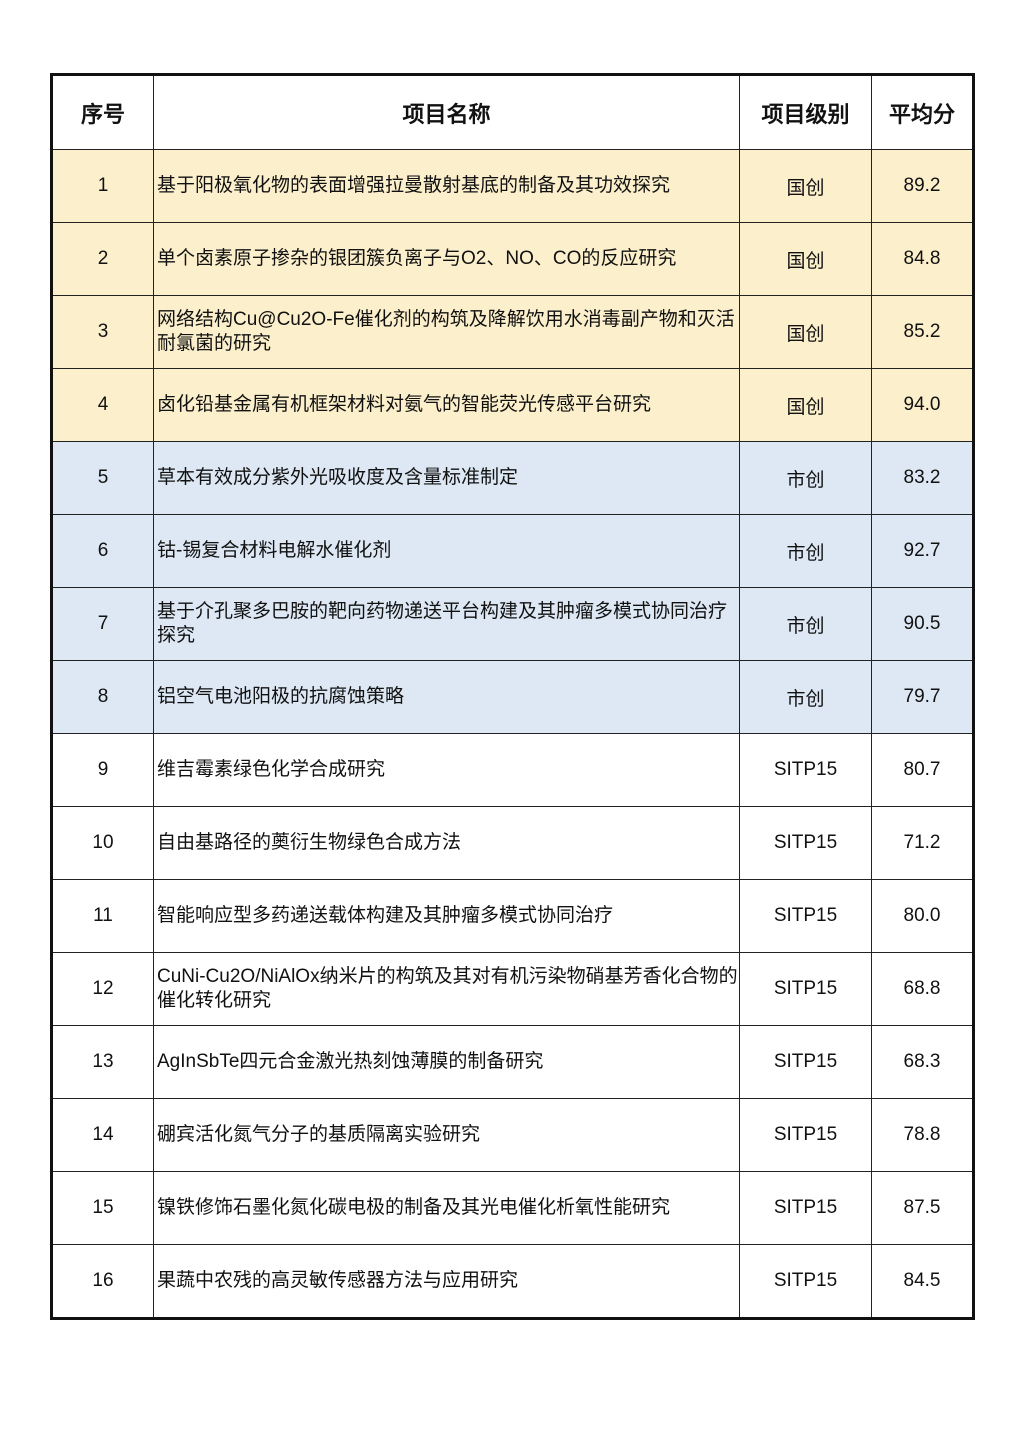  What do you see at coordinates (446, 1135) in the screenshot?
I see `project-name: 硼宾活化氮气分子的基质隔离实验研究` at bounding box center [446, 1135].